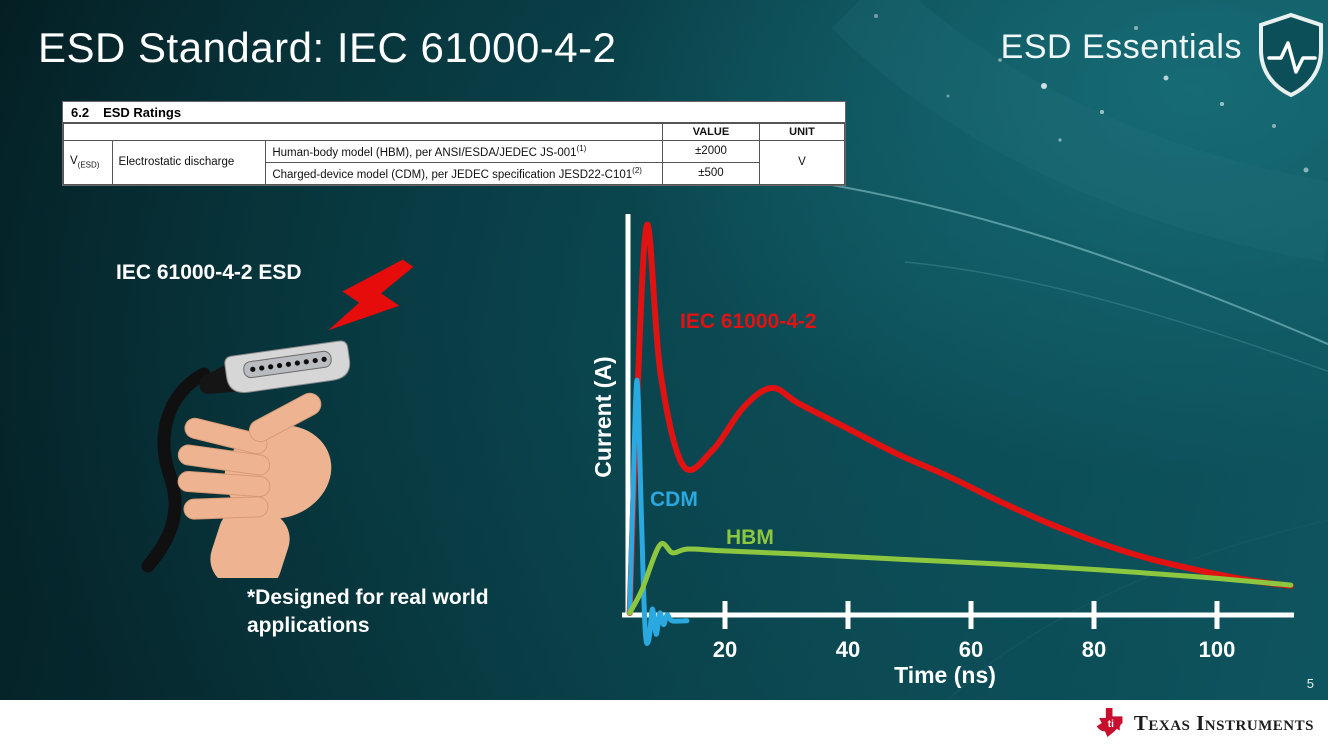 The image size is (1328, 746). What do you see at coordinates (674, 499) in the screenshot?
I see `series-label-cdm: CDM` at bounding box center [674, 499].